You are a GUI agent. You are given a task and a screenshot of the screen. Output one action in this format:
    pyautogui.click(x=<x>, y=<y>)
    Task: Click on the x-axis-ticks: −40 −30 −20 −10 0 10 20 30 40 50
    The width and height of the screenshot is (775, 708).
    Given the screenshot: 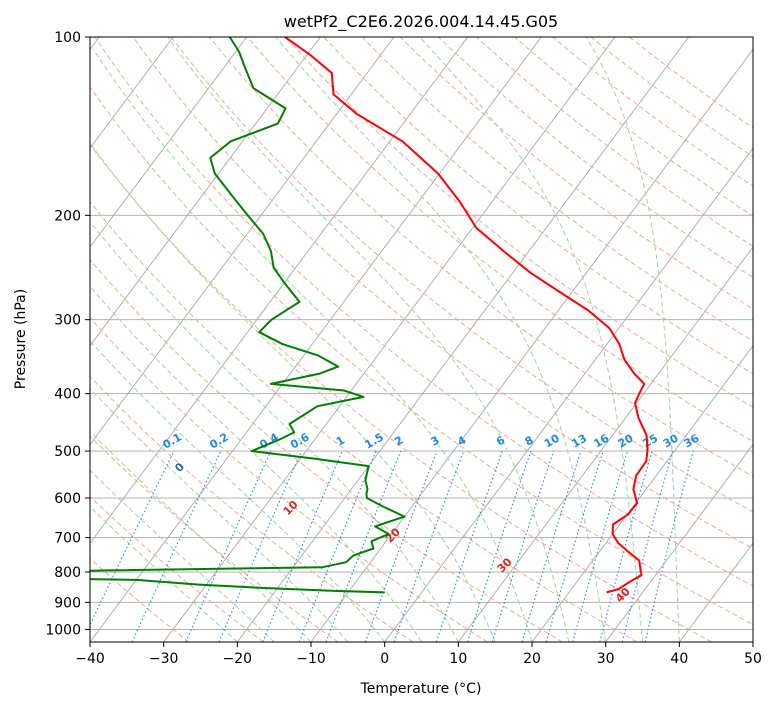 What is the action you would take?
    pyautogui.click(x=418, y=654)
    